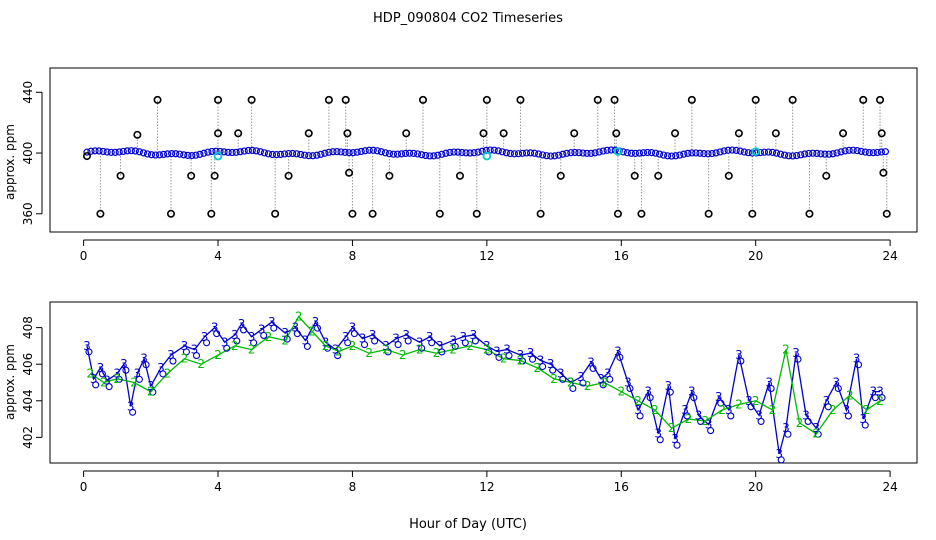 This screenshot has height=540, width=936. Describe the element at coordinates (28, 327) in the screenshot. I see `y-tick-label: 408` at that location.